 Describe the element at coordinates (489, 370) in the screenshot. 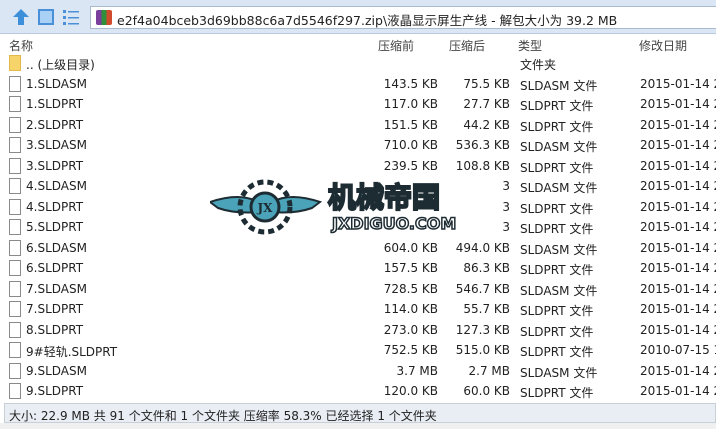

I see `size-after: 2.7 MB` at that location.